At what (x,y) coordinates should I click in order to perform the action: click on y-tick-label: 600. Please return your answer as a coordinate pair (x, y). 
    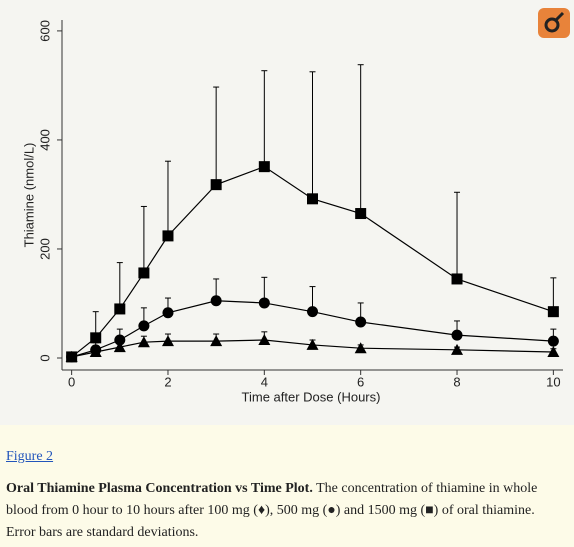
    Looking at the image, I should click on (44, 31).